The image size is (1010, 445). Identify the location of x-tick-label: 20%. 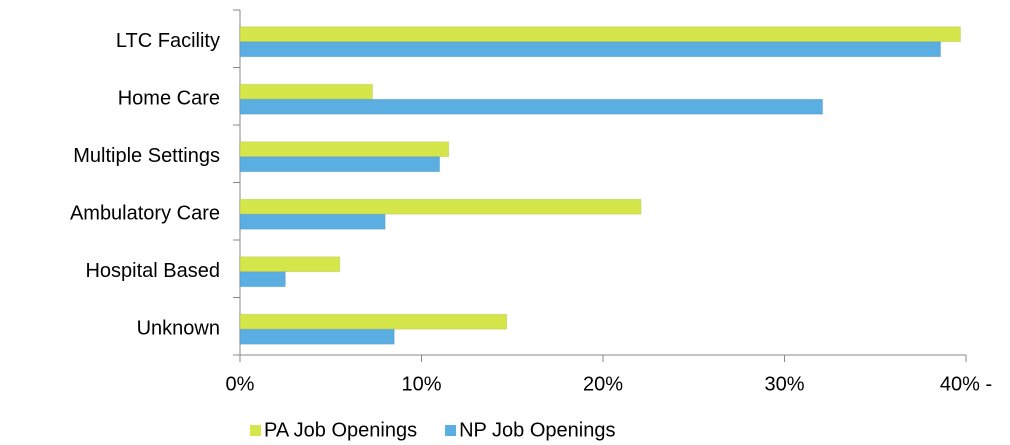
(603, 384).